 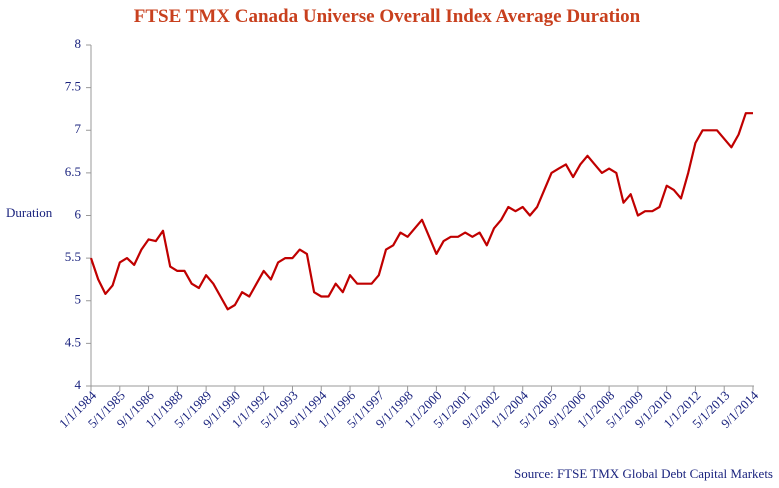 I want to click on y-tick-label: 5, so click(x=78, y=299).